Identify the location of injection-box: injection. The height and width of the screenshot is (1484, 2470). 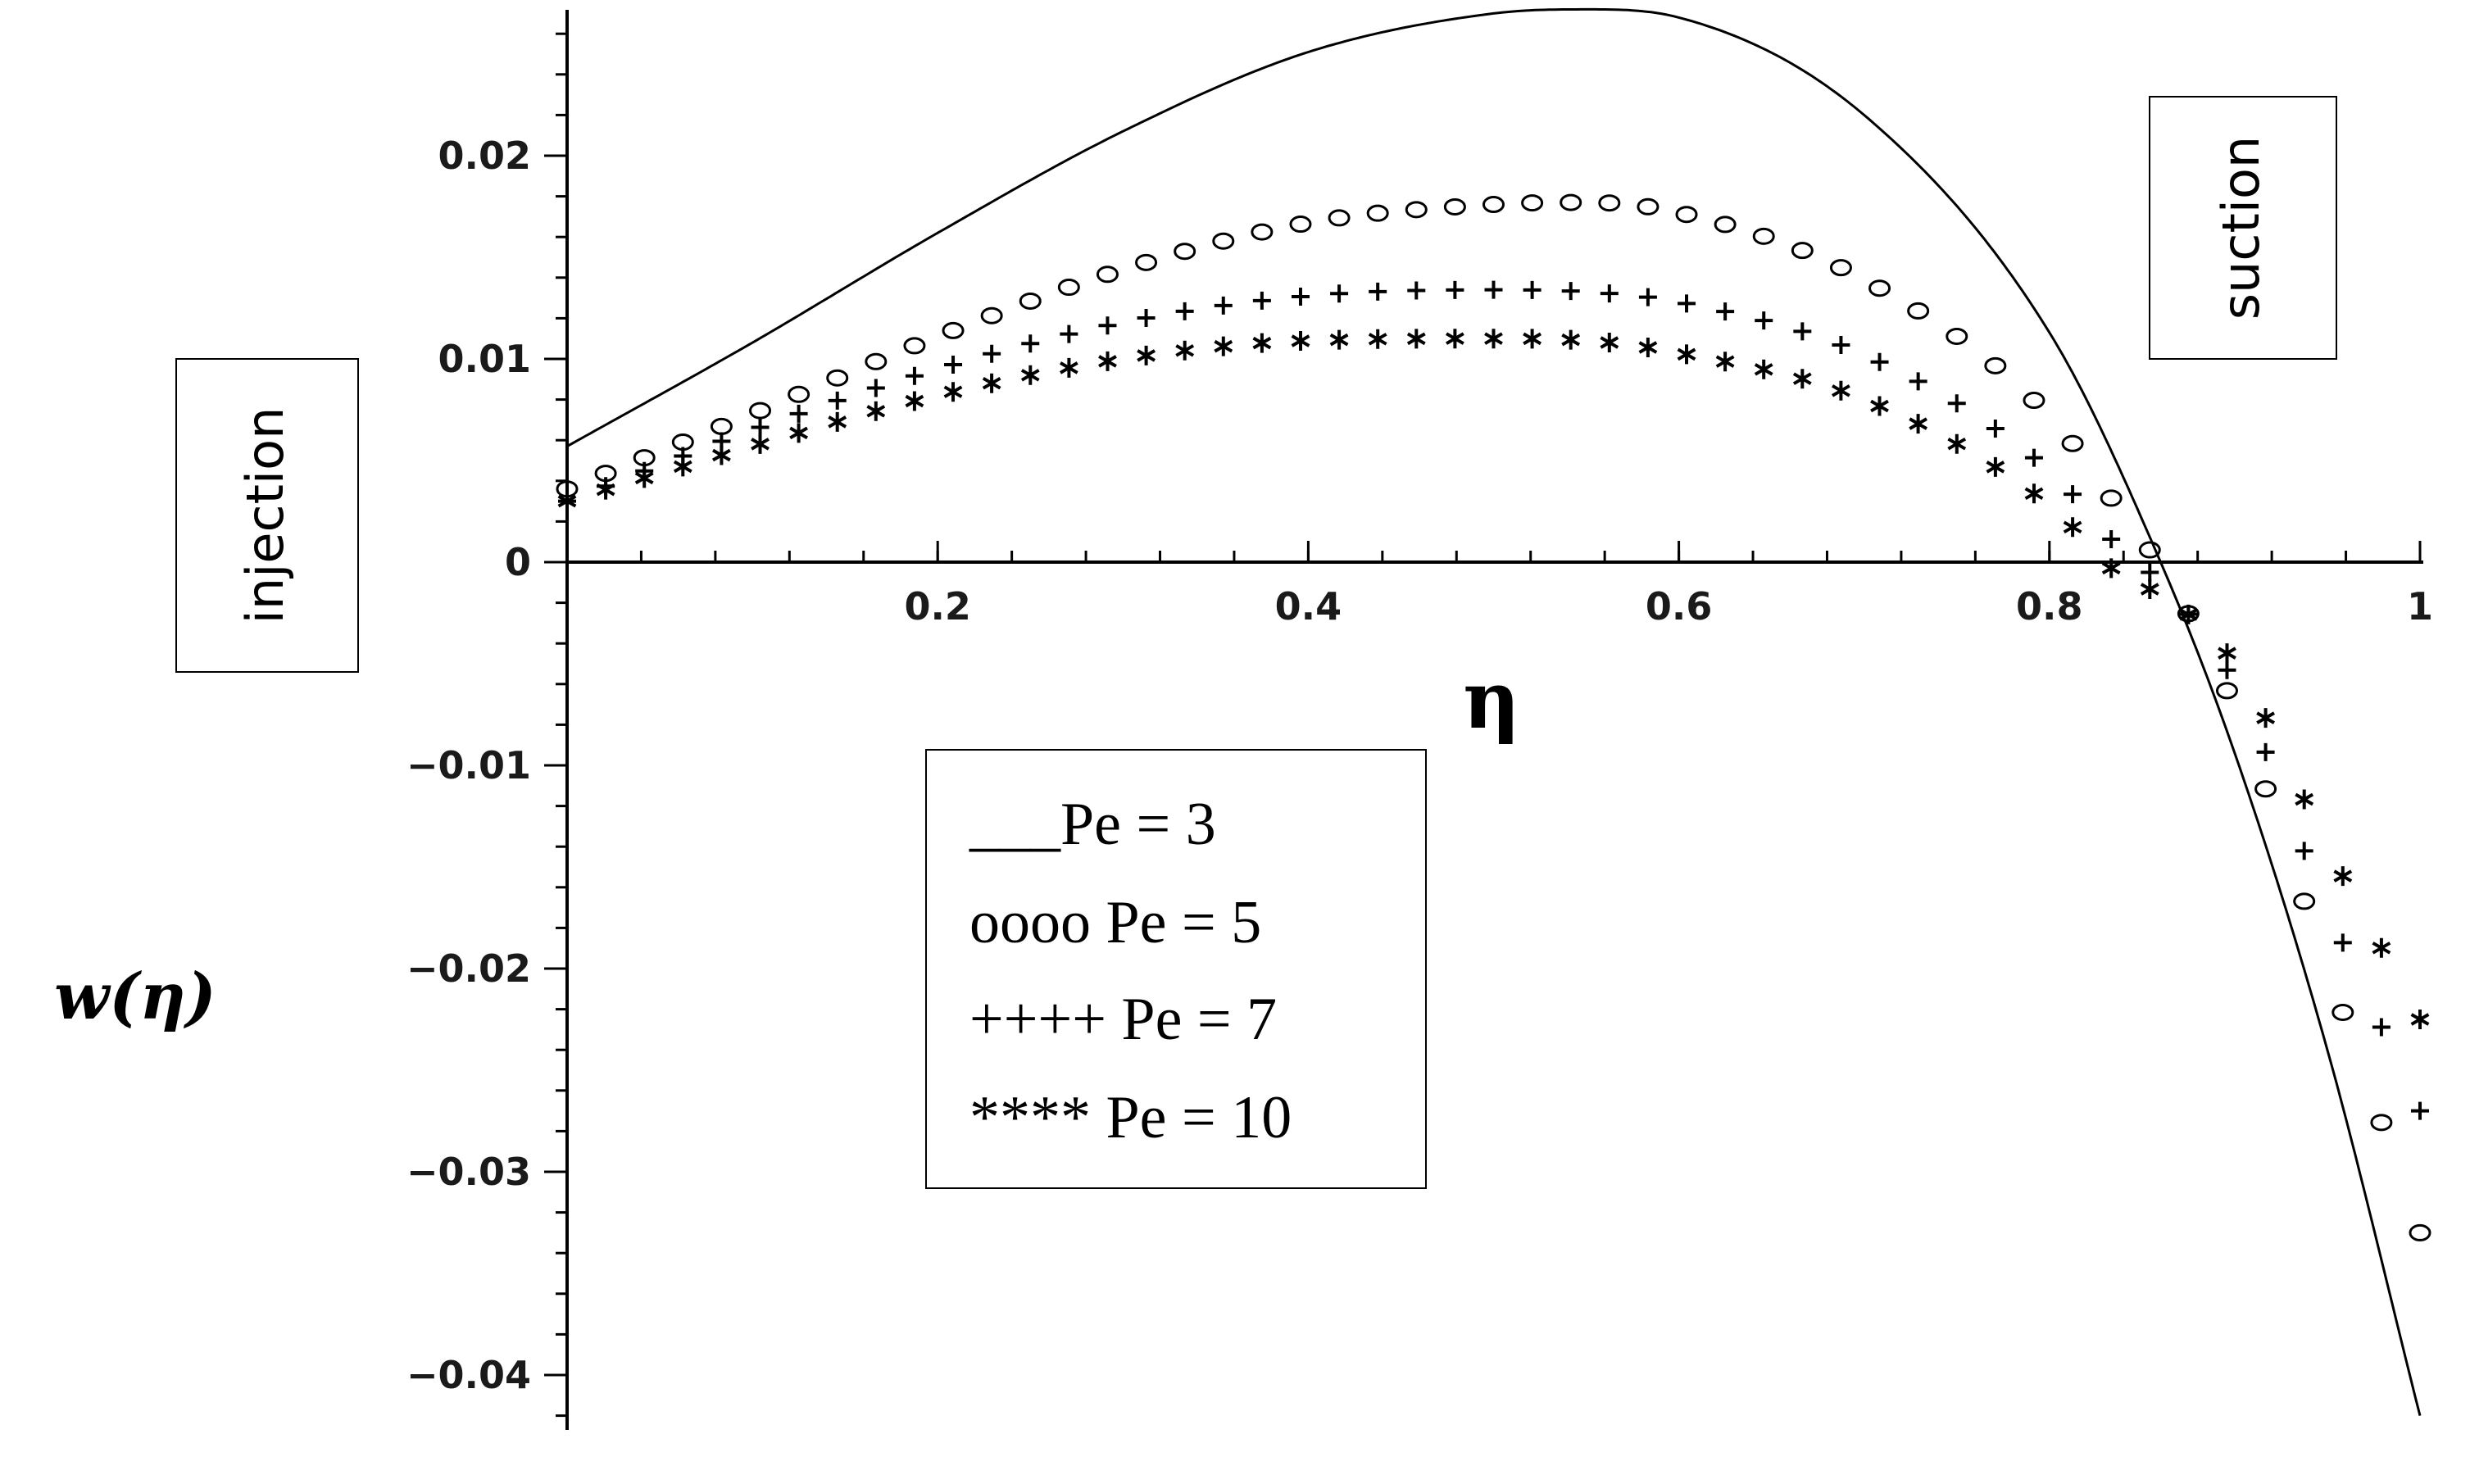
(267, 515).